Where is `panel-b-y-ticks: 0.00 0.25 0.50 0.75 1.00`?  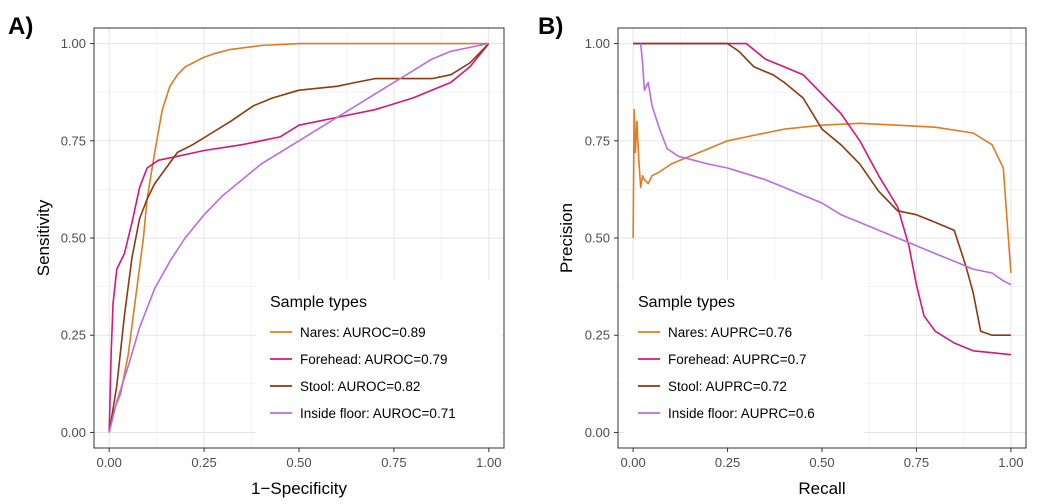 panel-b-y-ticks: 0.00 0.25 0.50 0.75 1.00 is located at coordinates (601, 238).